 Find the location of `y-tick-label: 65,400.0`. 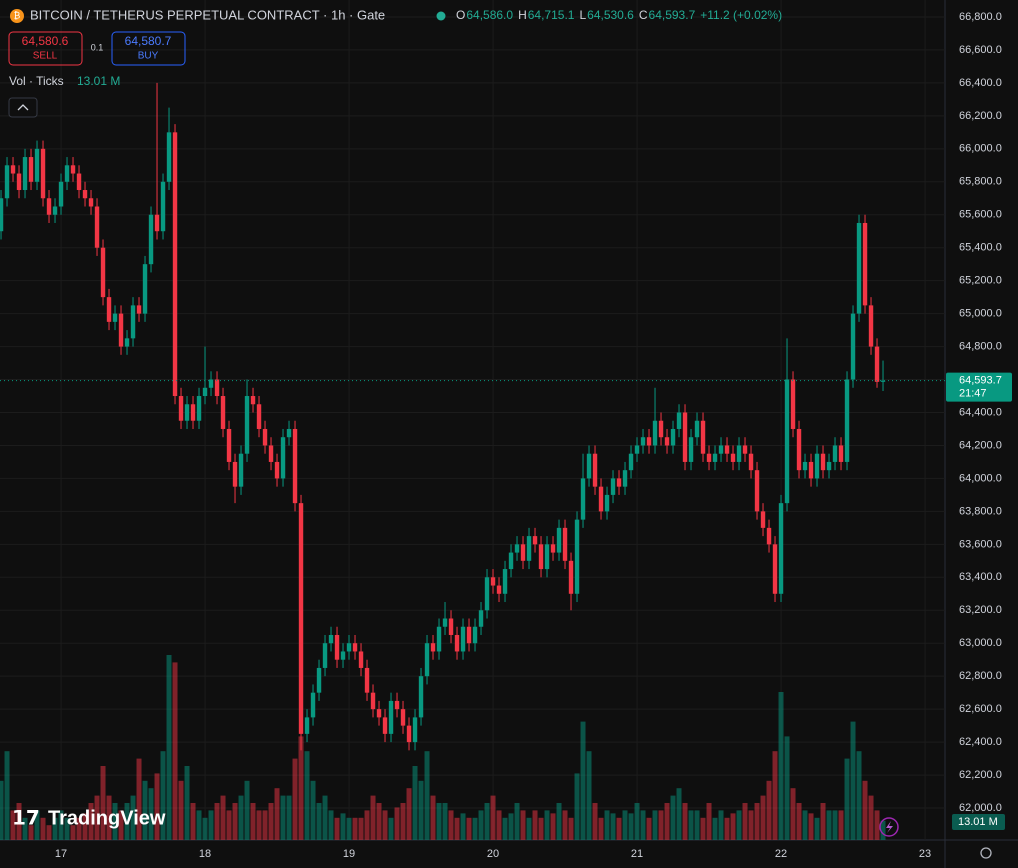

y-tick-label: 65,400.0 is located at coordinates (980, 248).